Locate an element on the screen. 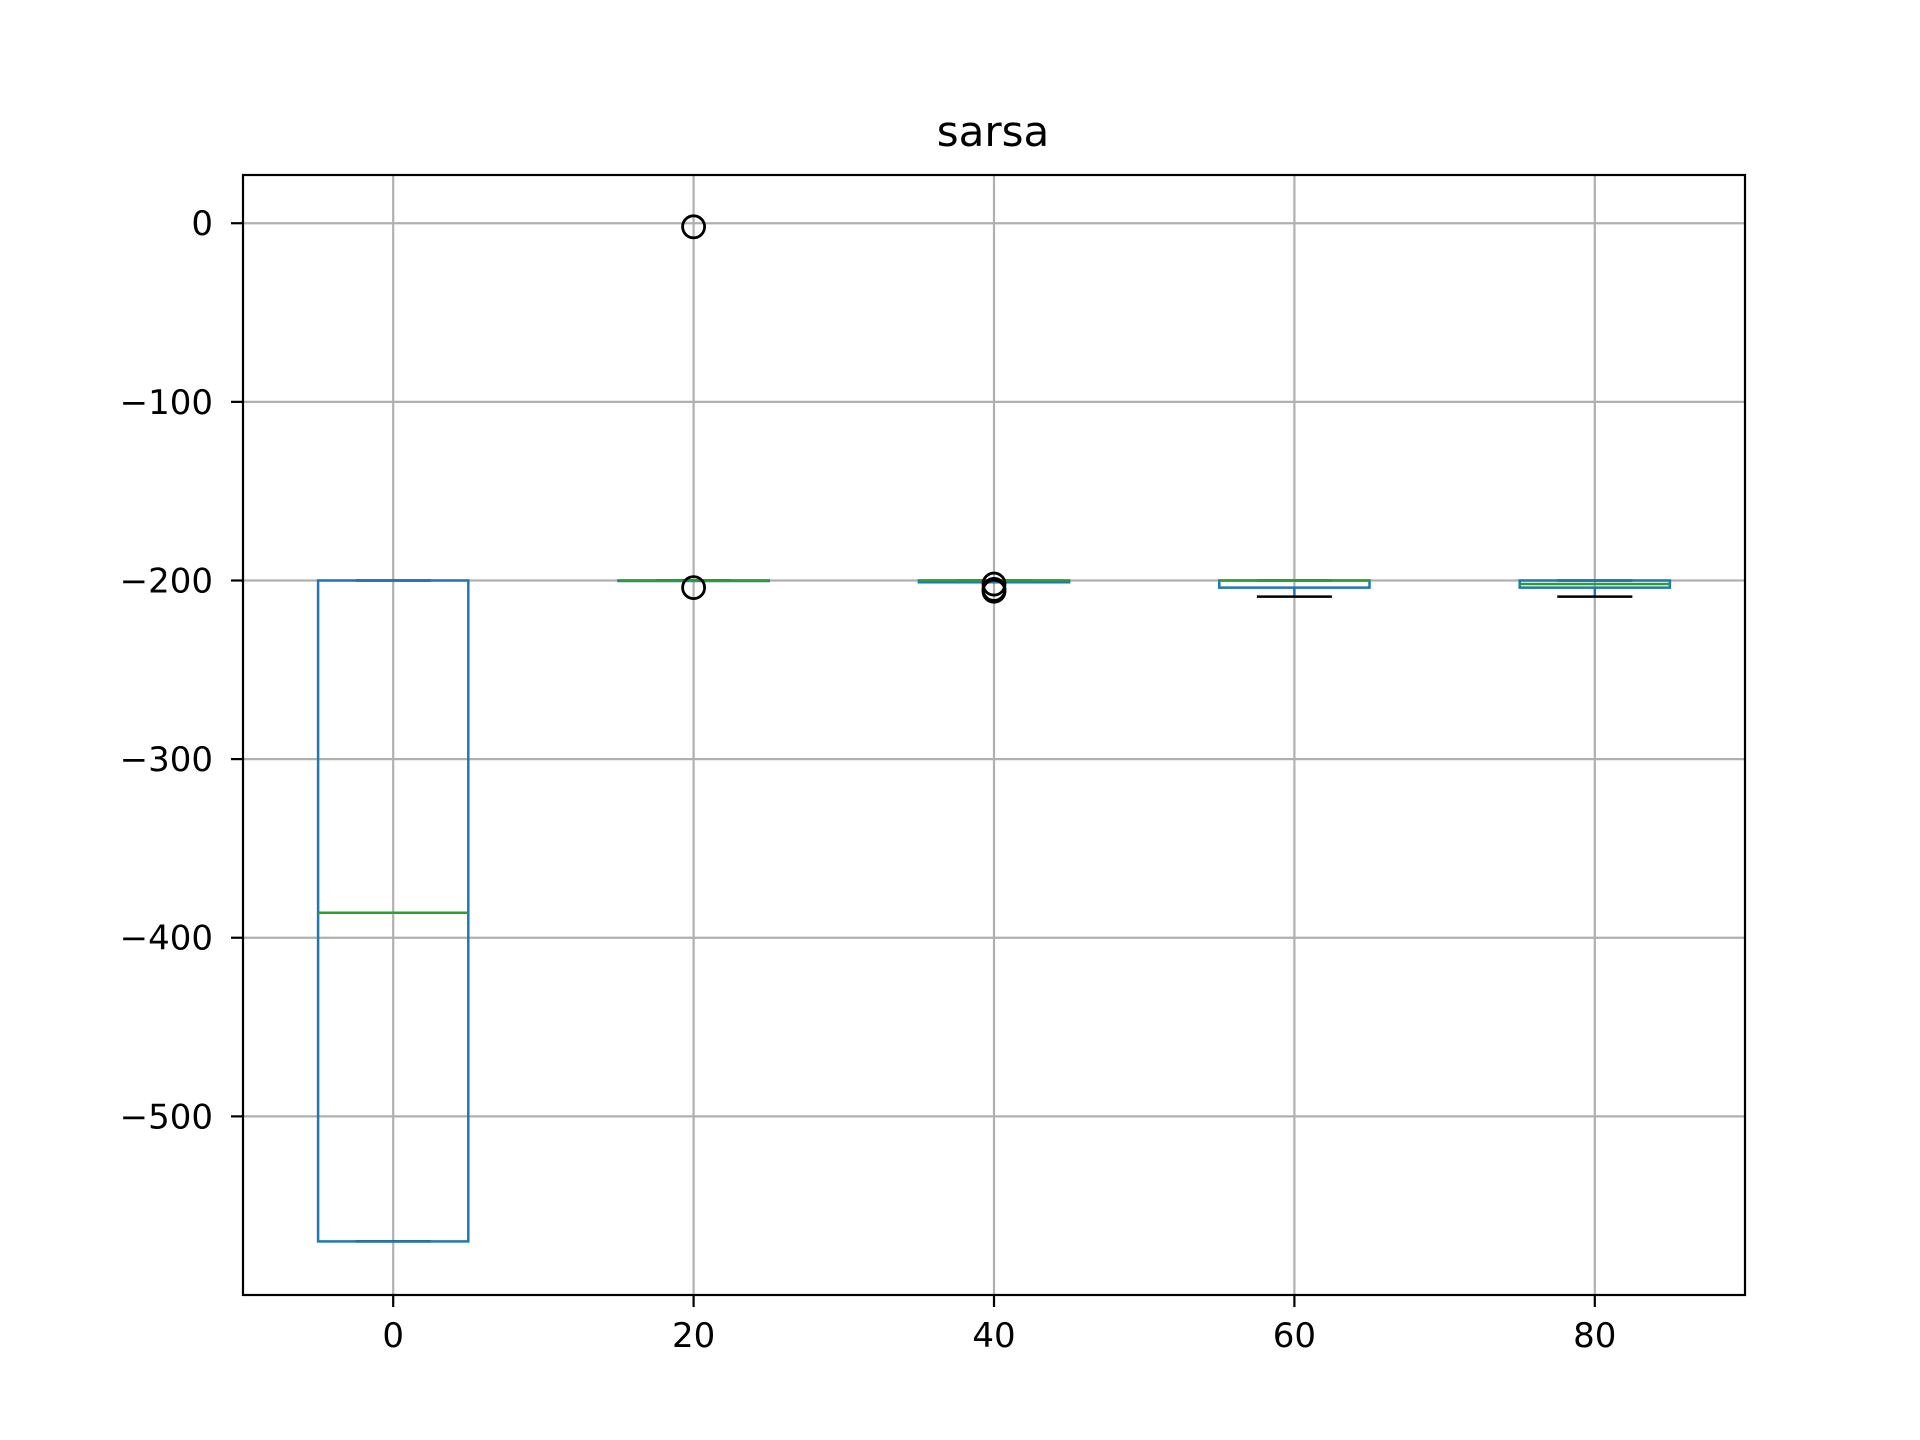 The image size is (1920, 1440). y-tick-label: −400 is located at coordinates (166, 939).